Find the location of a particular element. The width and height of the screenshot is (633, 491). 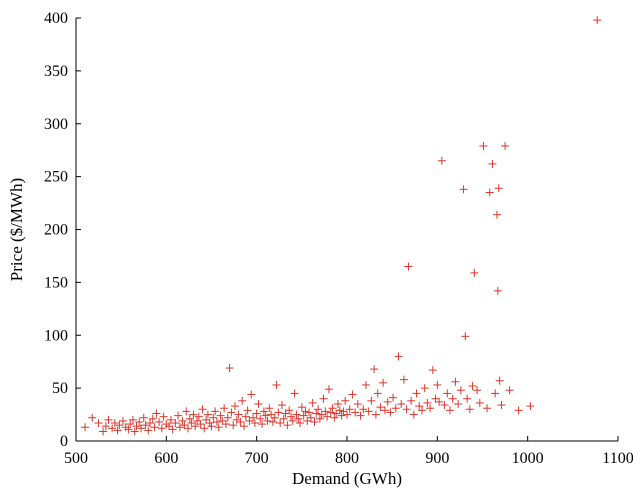

y-tick-label: 50 is located at coordinates (60, 388).